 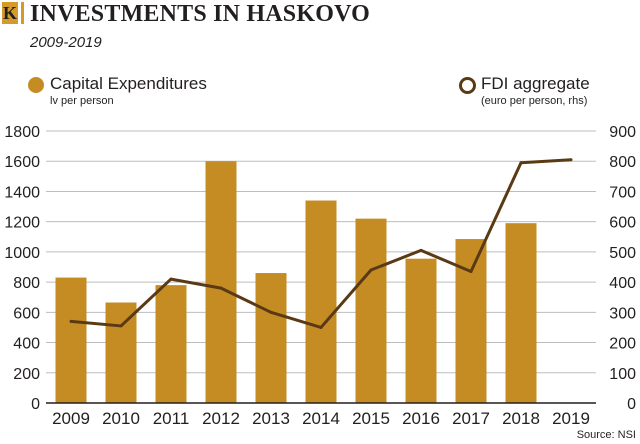 What do you see at coordinates (521, 418) in the screenshot?
I see `x-tick-label: 2018` at bounding box center [521, 418].